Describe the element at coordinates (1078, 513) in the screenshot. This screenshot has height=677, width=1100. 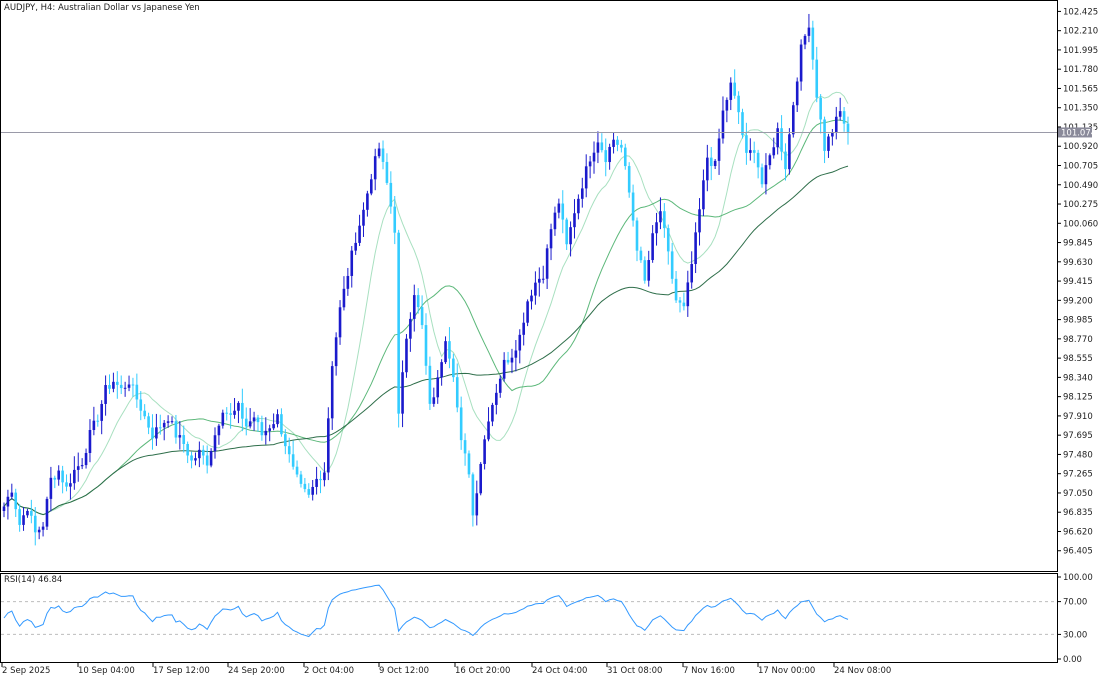
I see `price-tick-label: 96.835` at that location.